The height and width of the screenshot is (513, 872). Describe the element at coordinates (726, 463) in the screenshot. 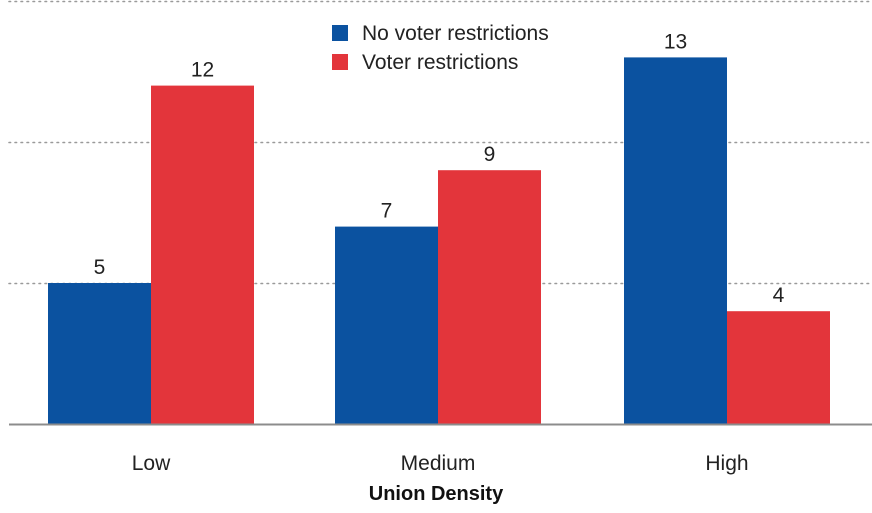

I see `x-tick-label-high: High` at that location.